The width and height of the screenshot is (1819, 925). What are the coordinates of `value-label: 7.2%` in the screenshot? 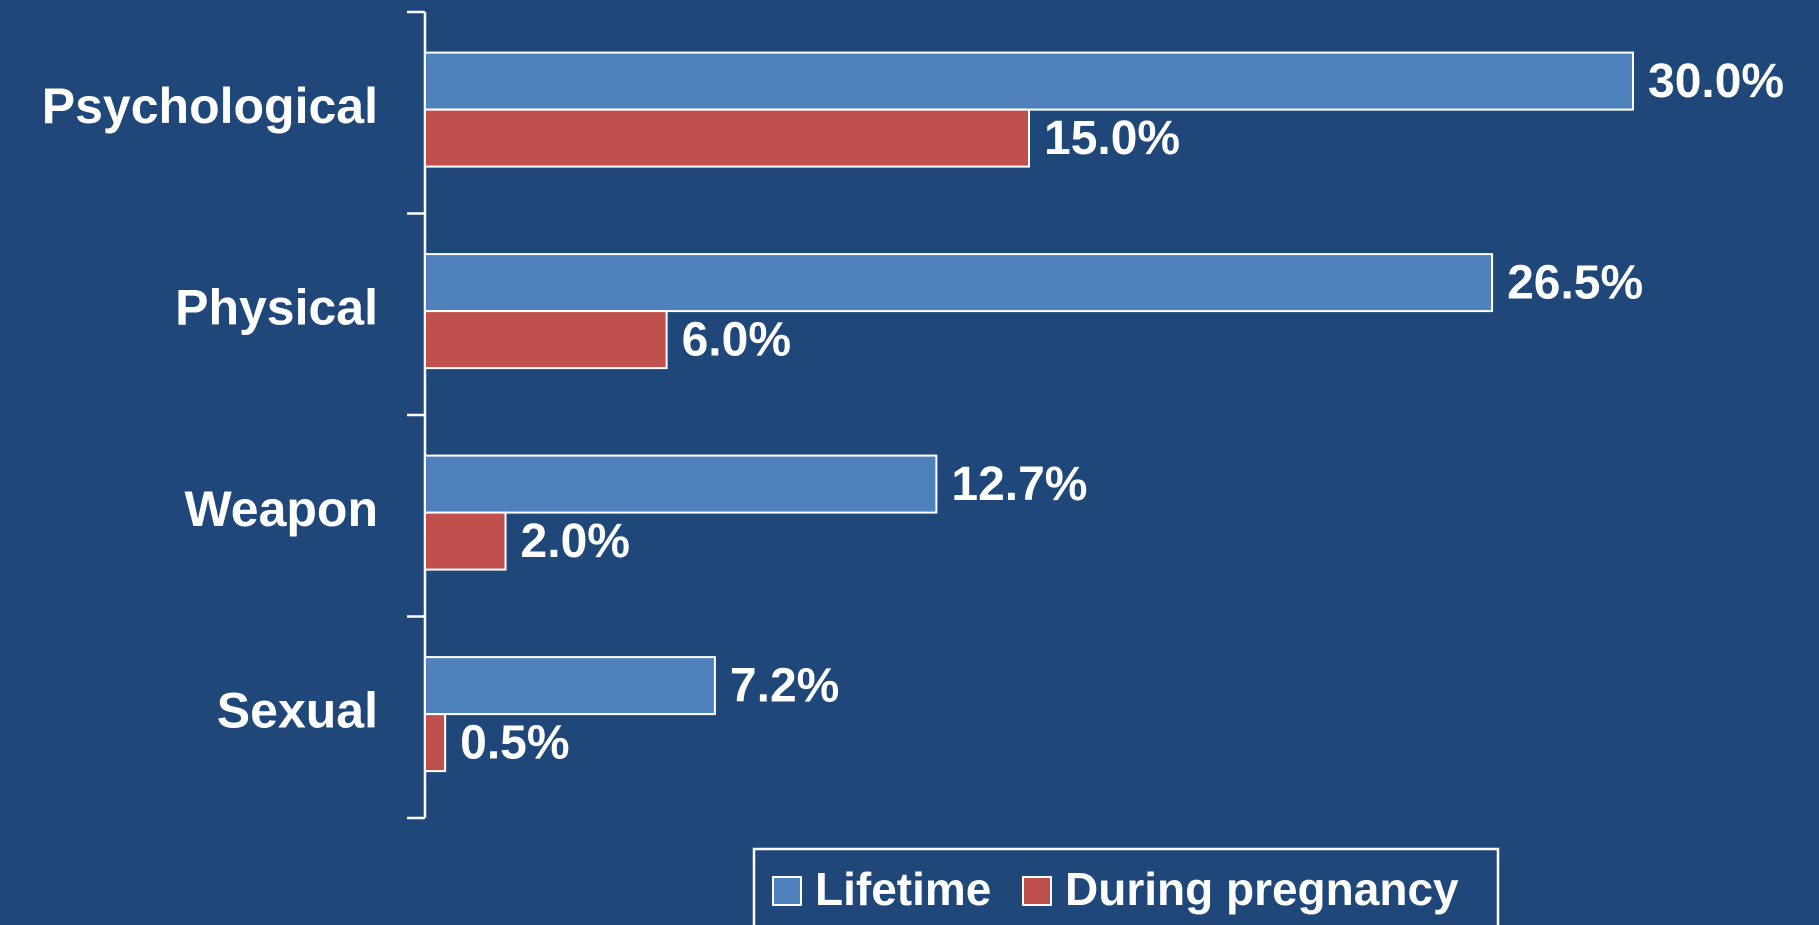 It's located at (784, 685).